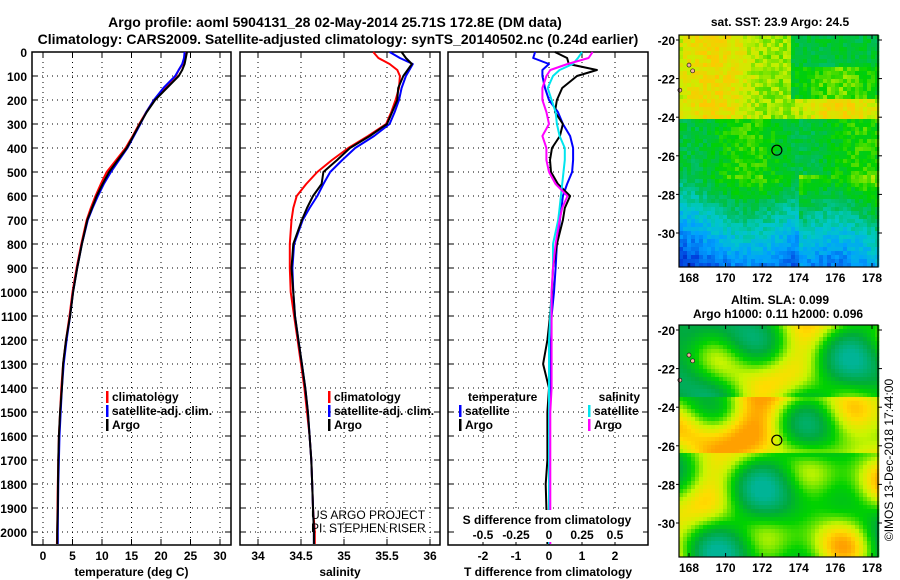 The height and width of the screenshot is (580, 900). I want to click on map-lat-label: -30, so click(667, 234).